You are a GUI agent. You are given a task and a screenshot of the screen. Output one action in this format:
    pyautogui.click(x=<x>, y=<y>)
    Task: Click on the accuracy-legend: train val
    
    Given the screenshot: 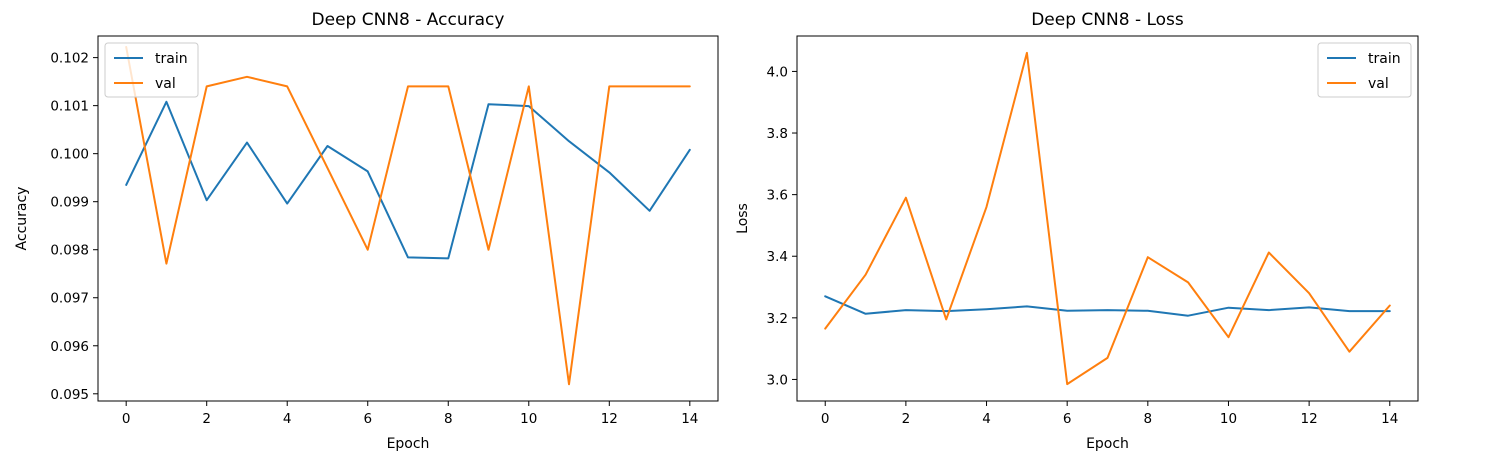 What is the action you would take?
    pyautogui.click(x=151, y=70)
    